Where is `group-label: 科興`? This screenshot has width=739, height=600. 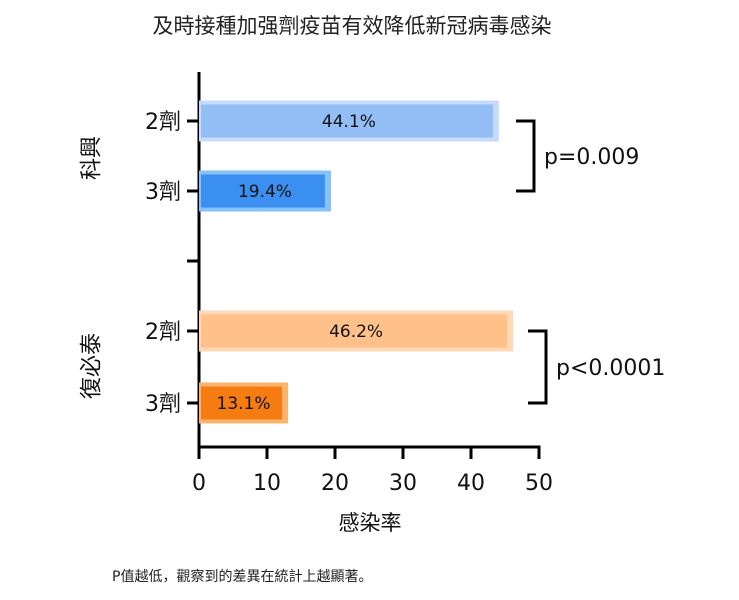
group-label: 科興 is located at coordinates (92, 158).